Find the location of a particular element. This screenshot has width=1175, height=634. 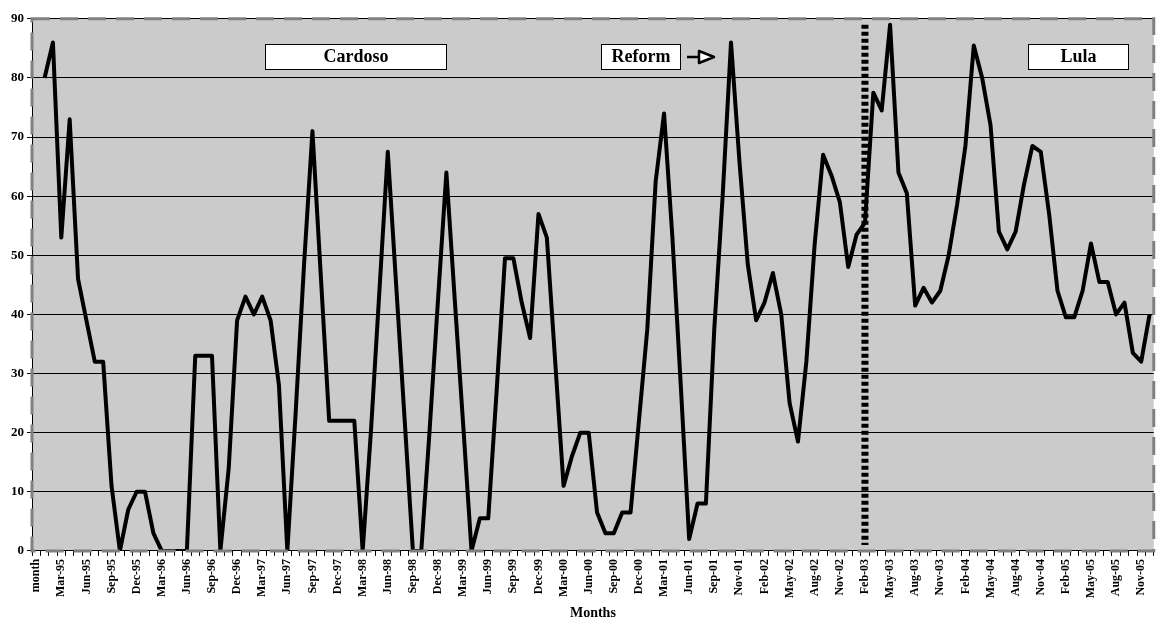

x-tick-label: Dec-99 is located at coordinates (537, 576).